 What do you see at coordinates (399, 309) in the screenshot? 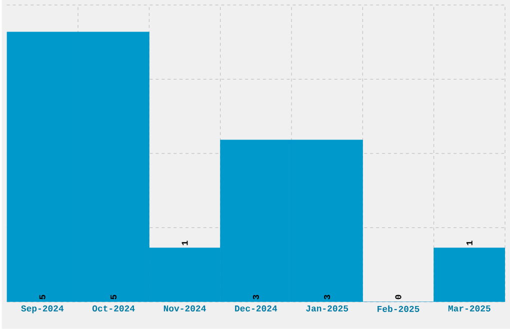
I see `x-tick-label: Feb-2025` at bounding box center [399, 309].